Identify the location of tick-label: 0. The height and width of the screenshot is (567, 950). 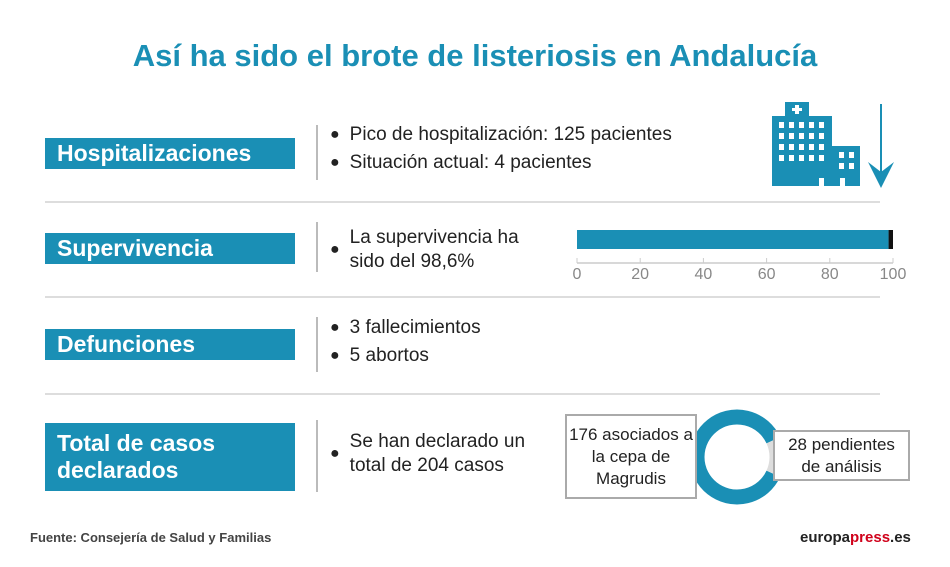
(577, 274).